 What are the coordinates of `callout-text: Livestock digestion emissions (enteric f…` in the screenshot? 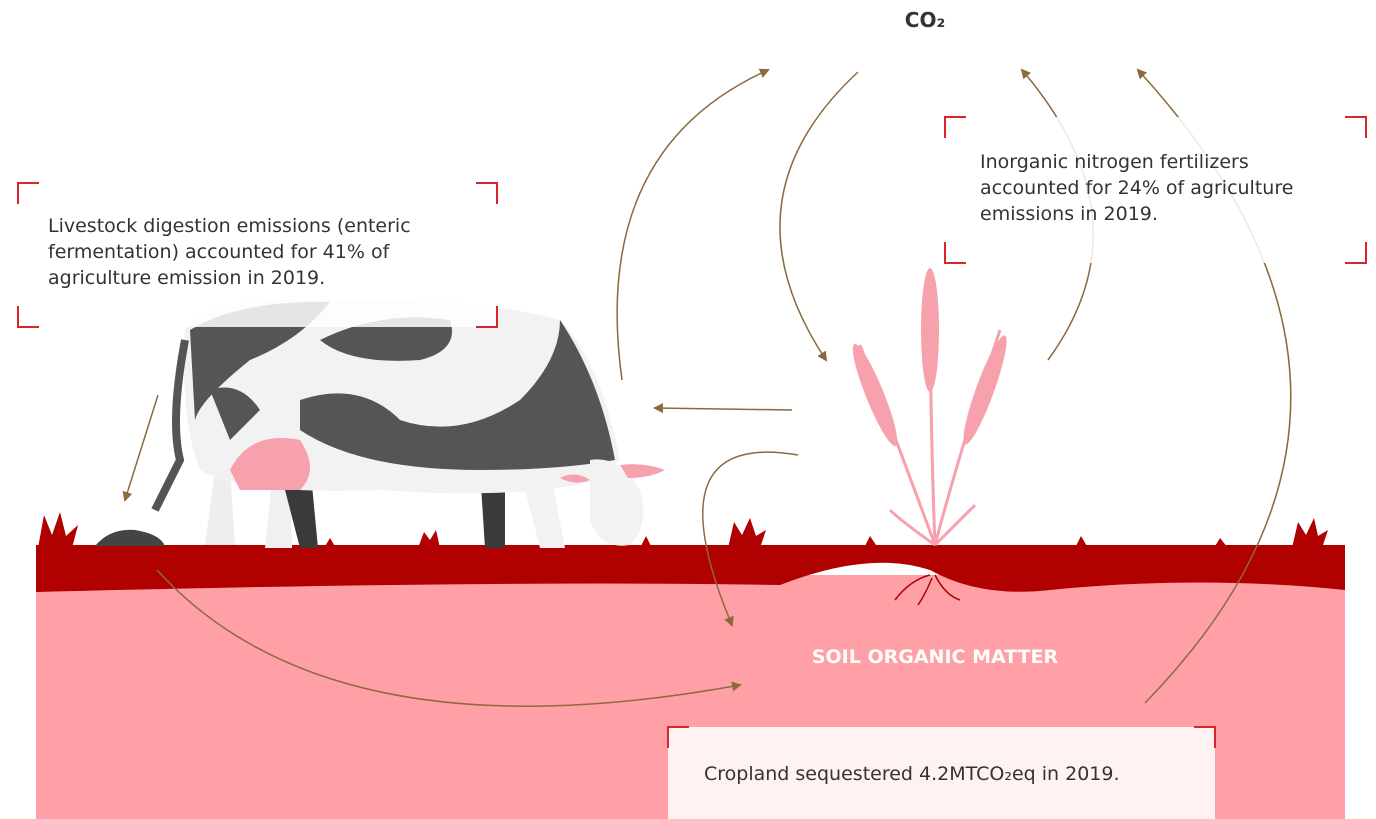 It's located at (229, 252).